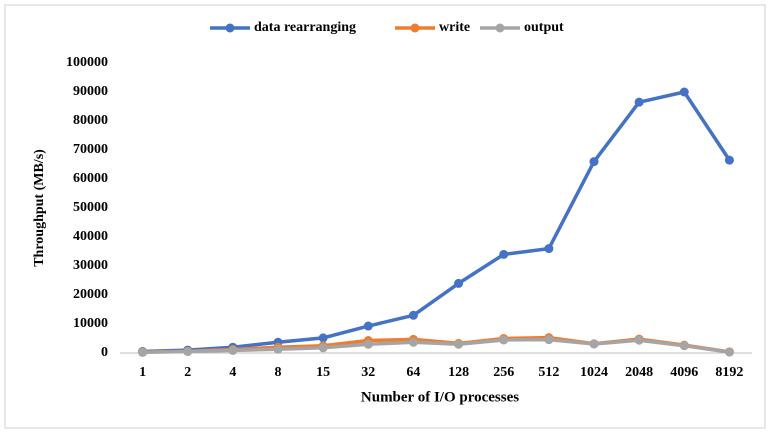 The image size is (771, 434). I want to click on y-tick-label: 10000, so click(90, 323).